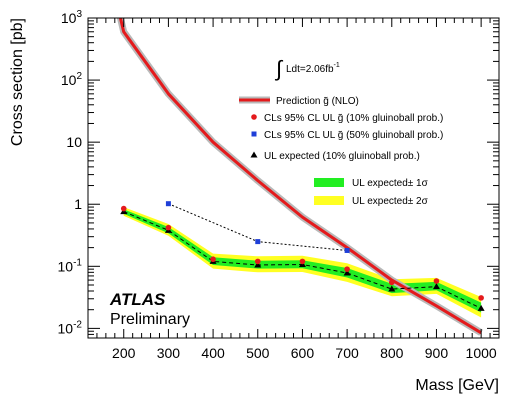 This screenshot has height=401, width=505. Describe the element at coordinates (437, 353) in the screenshot. I see `x-tick-label: 900` at that location.